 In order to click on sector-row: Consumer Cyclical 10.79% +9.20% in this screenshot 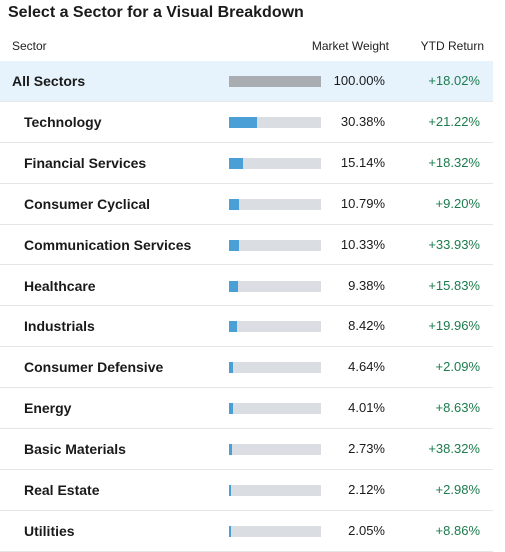, I will do `click(246, 204)`.